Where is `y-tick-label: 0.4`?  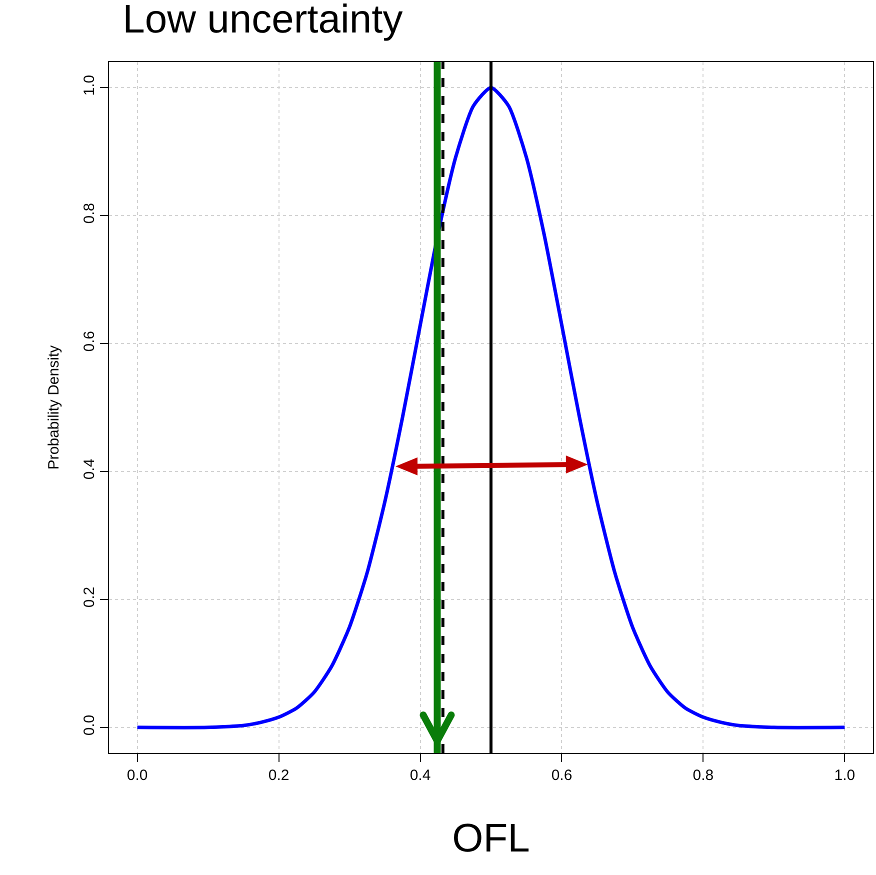 y-tick-label: 0.4 is located at coordinates (89, 469).